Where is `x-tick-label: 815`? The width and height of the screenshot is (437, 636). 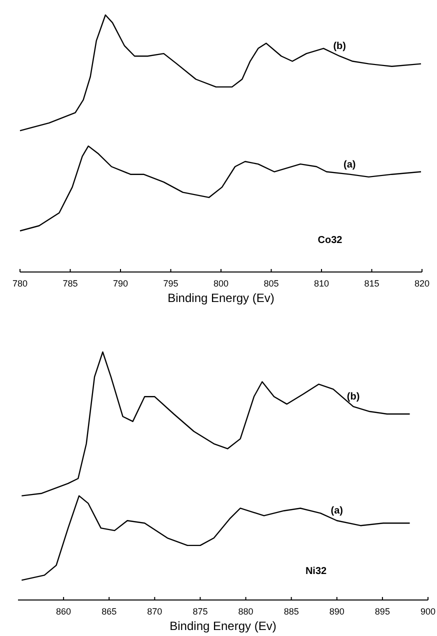 x-tick-label: 815 is located at coordinates (372, 283).